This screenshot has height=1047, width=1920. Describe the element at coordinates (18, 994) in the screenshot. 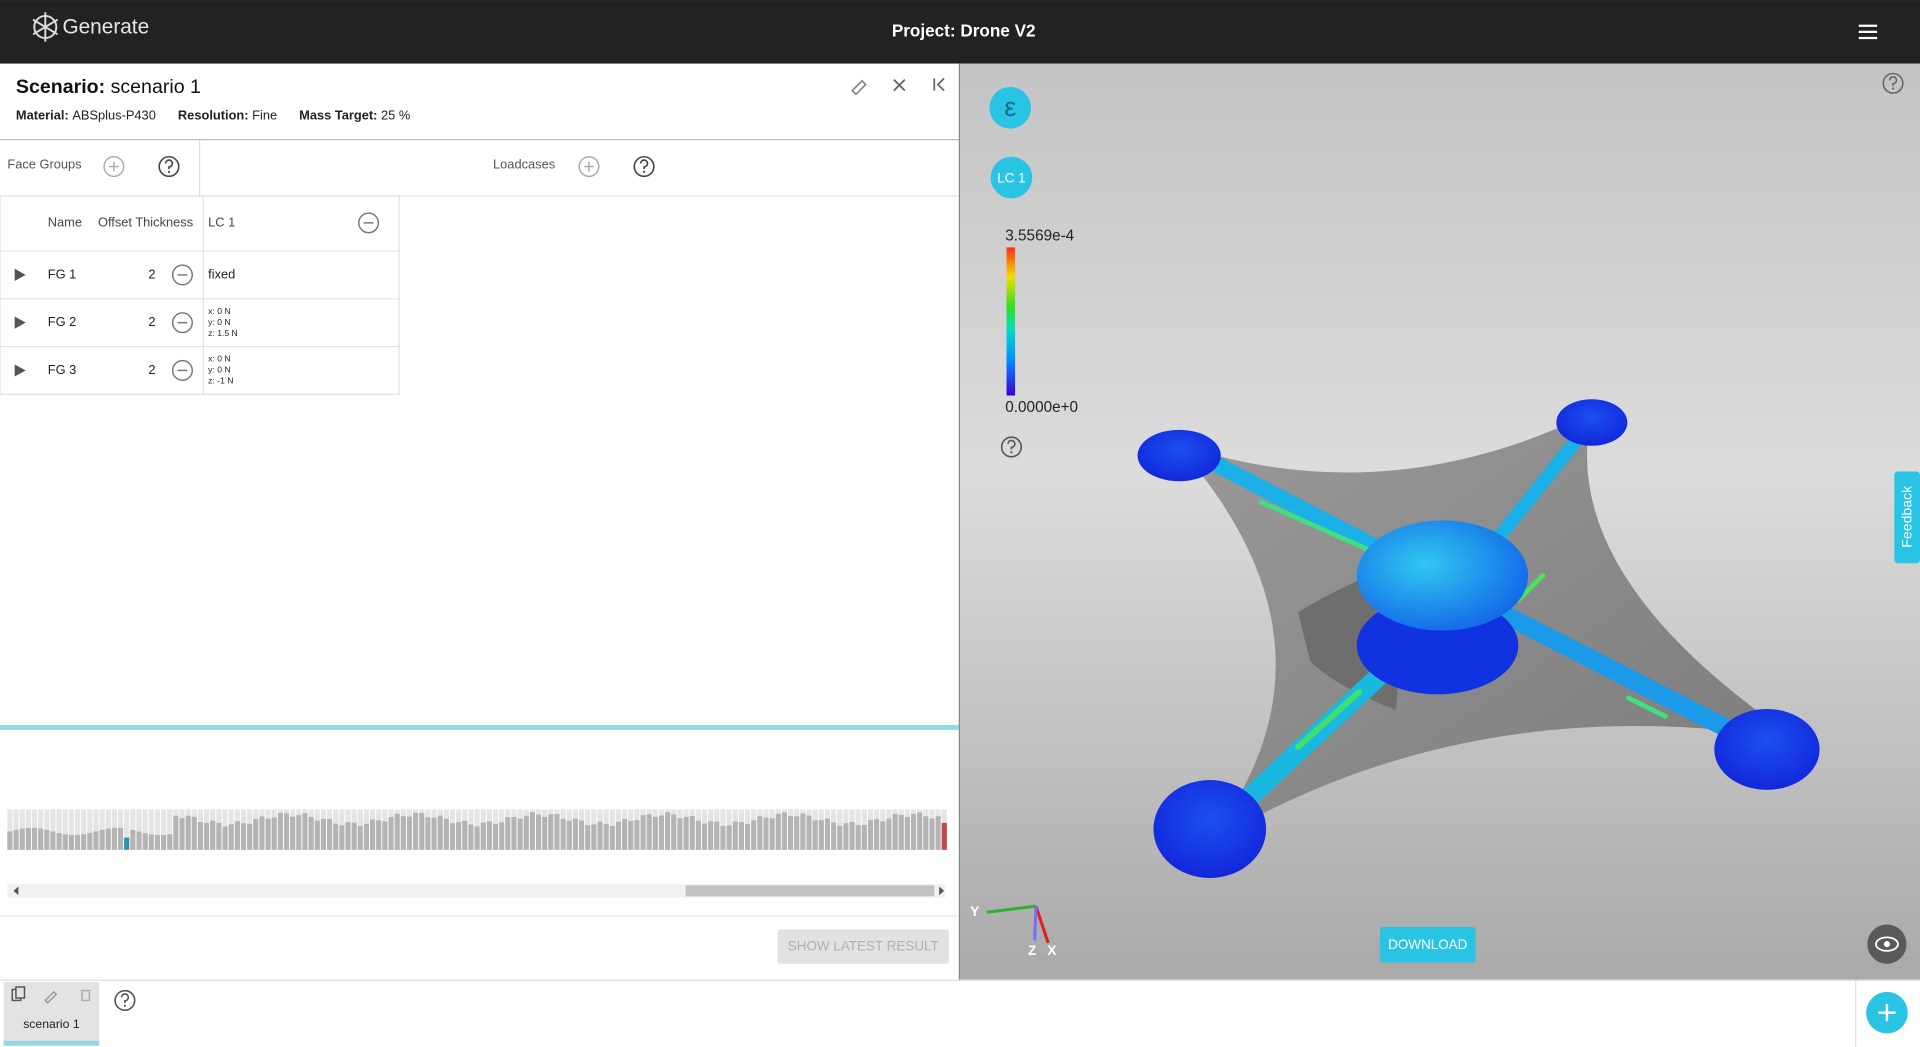

I see `copy-button` at that location.